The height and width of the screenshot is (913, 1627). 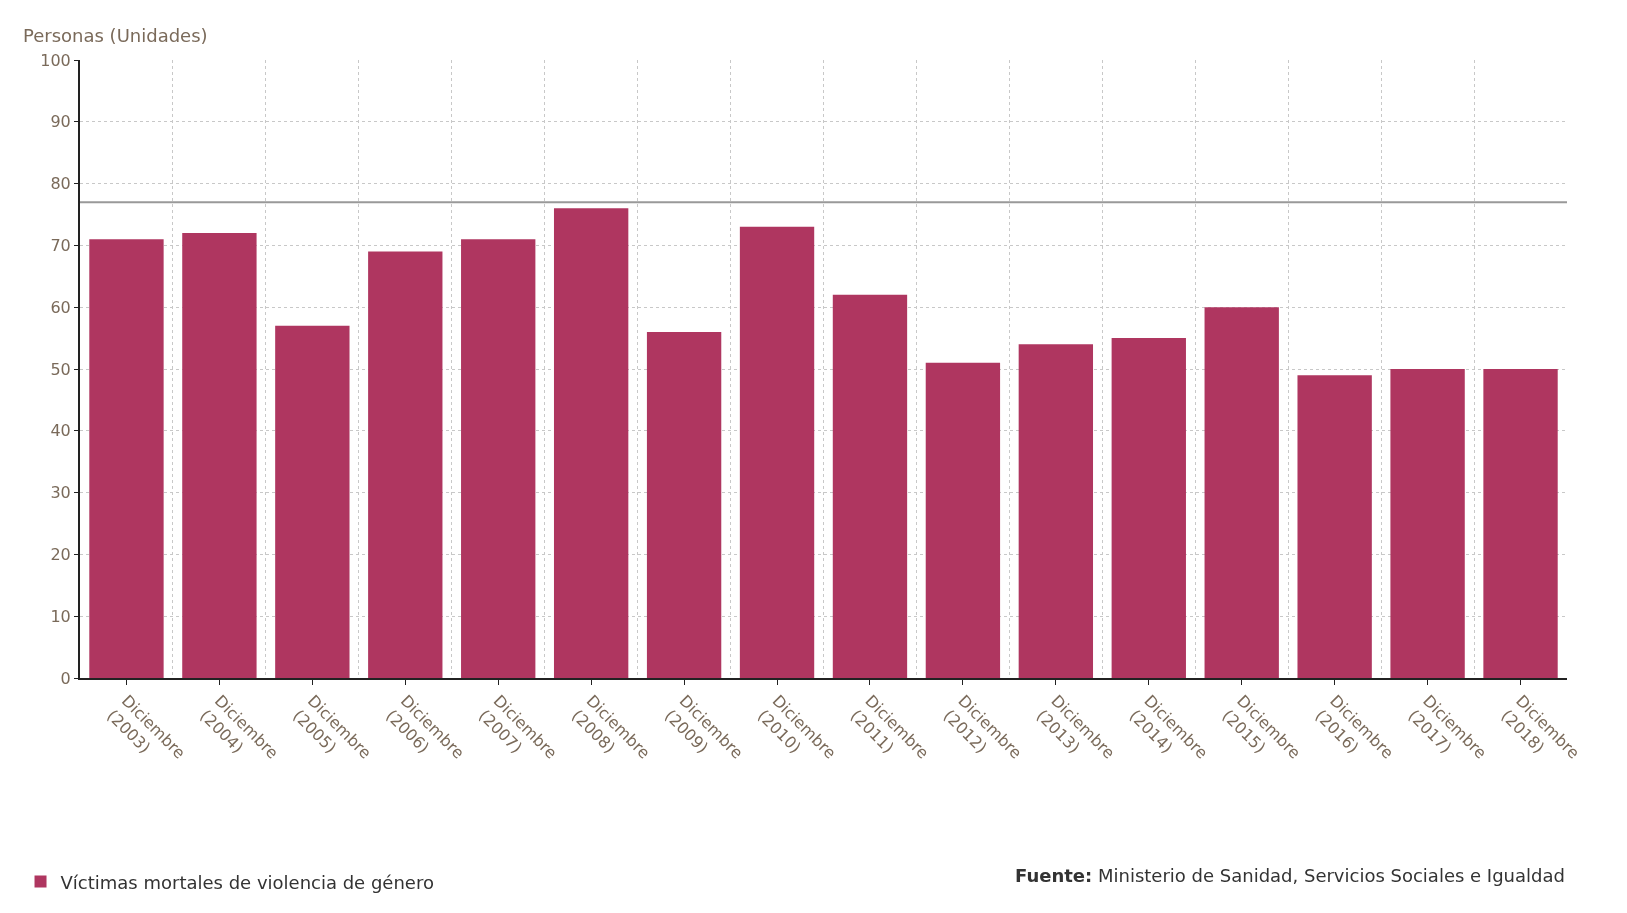 What do you see at coordinates (60, 184) in the screenshot?
I see `y-tick-label: 80` at bounding box center [60, 184].